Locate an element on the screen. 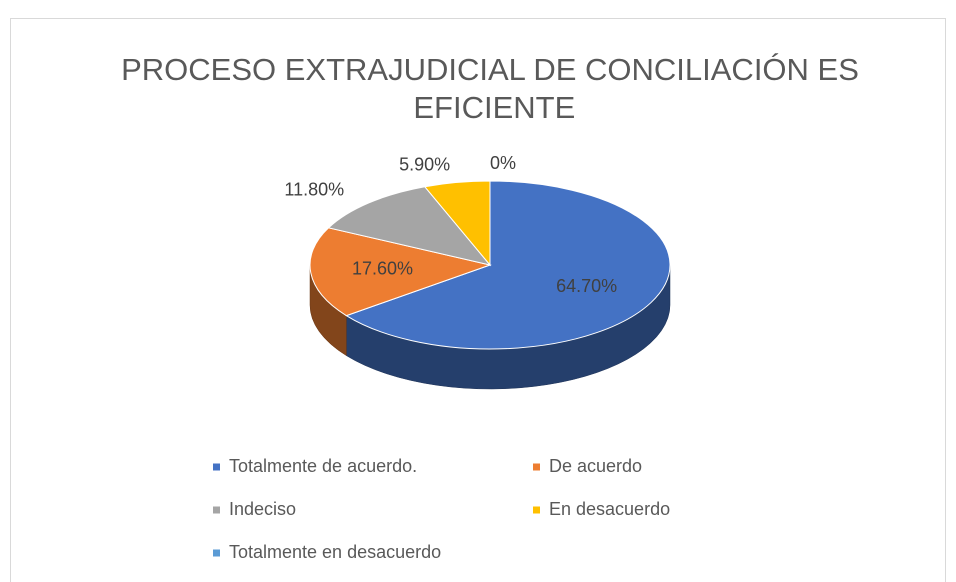 The image size is (956, 582). legend-label: Totalmente de acuerdo. is located at coordinates (323, 466).